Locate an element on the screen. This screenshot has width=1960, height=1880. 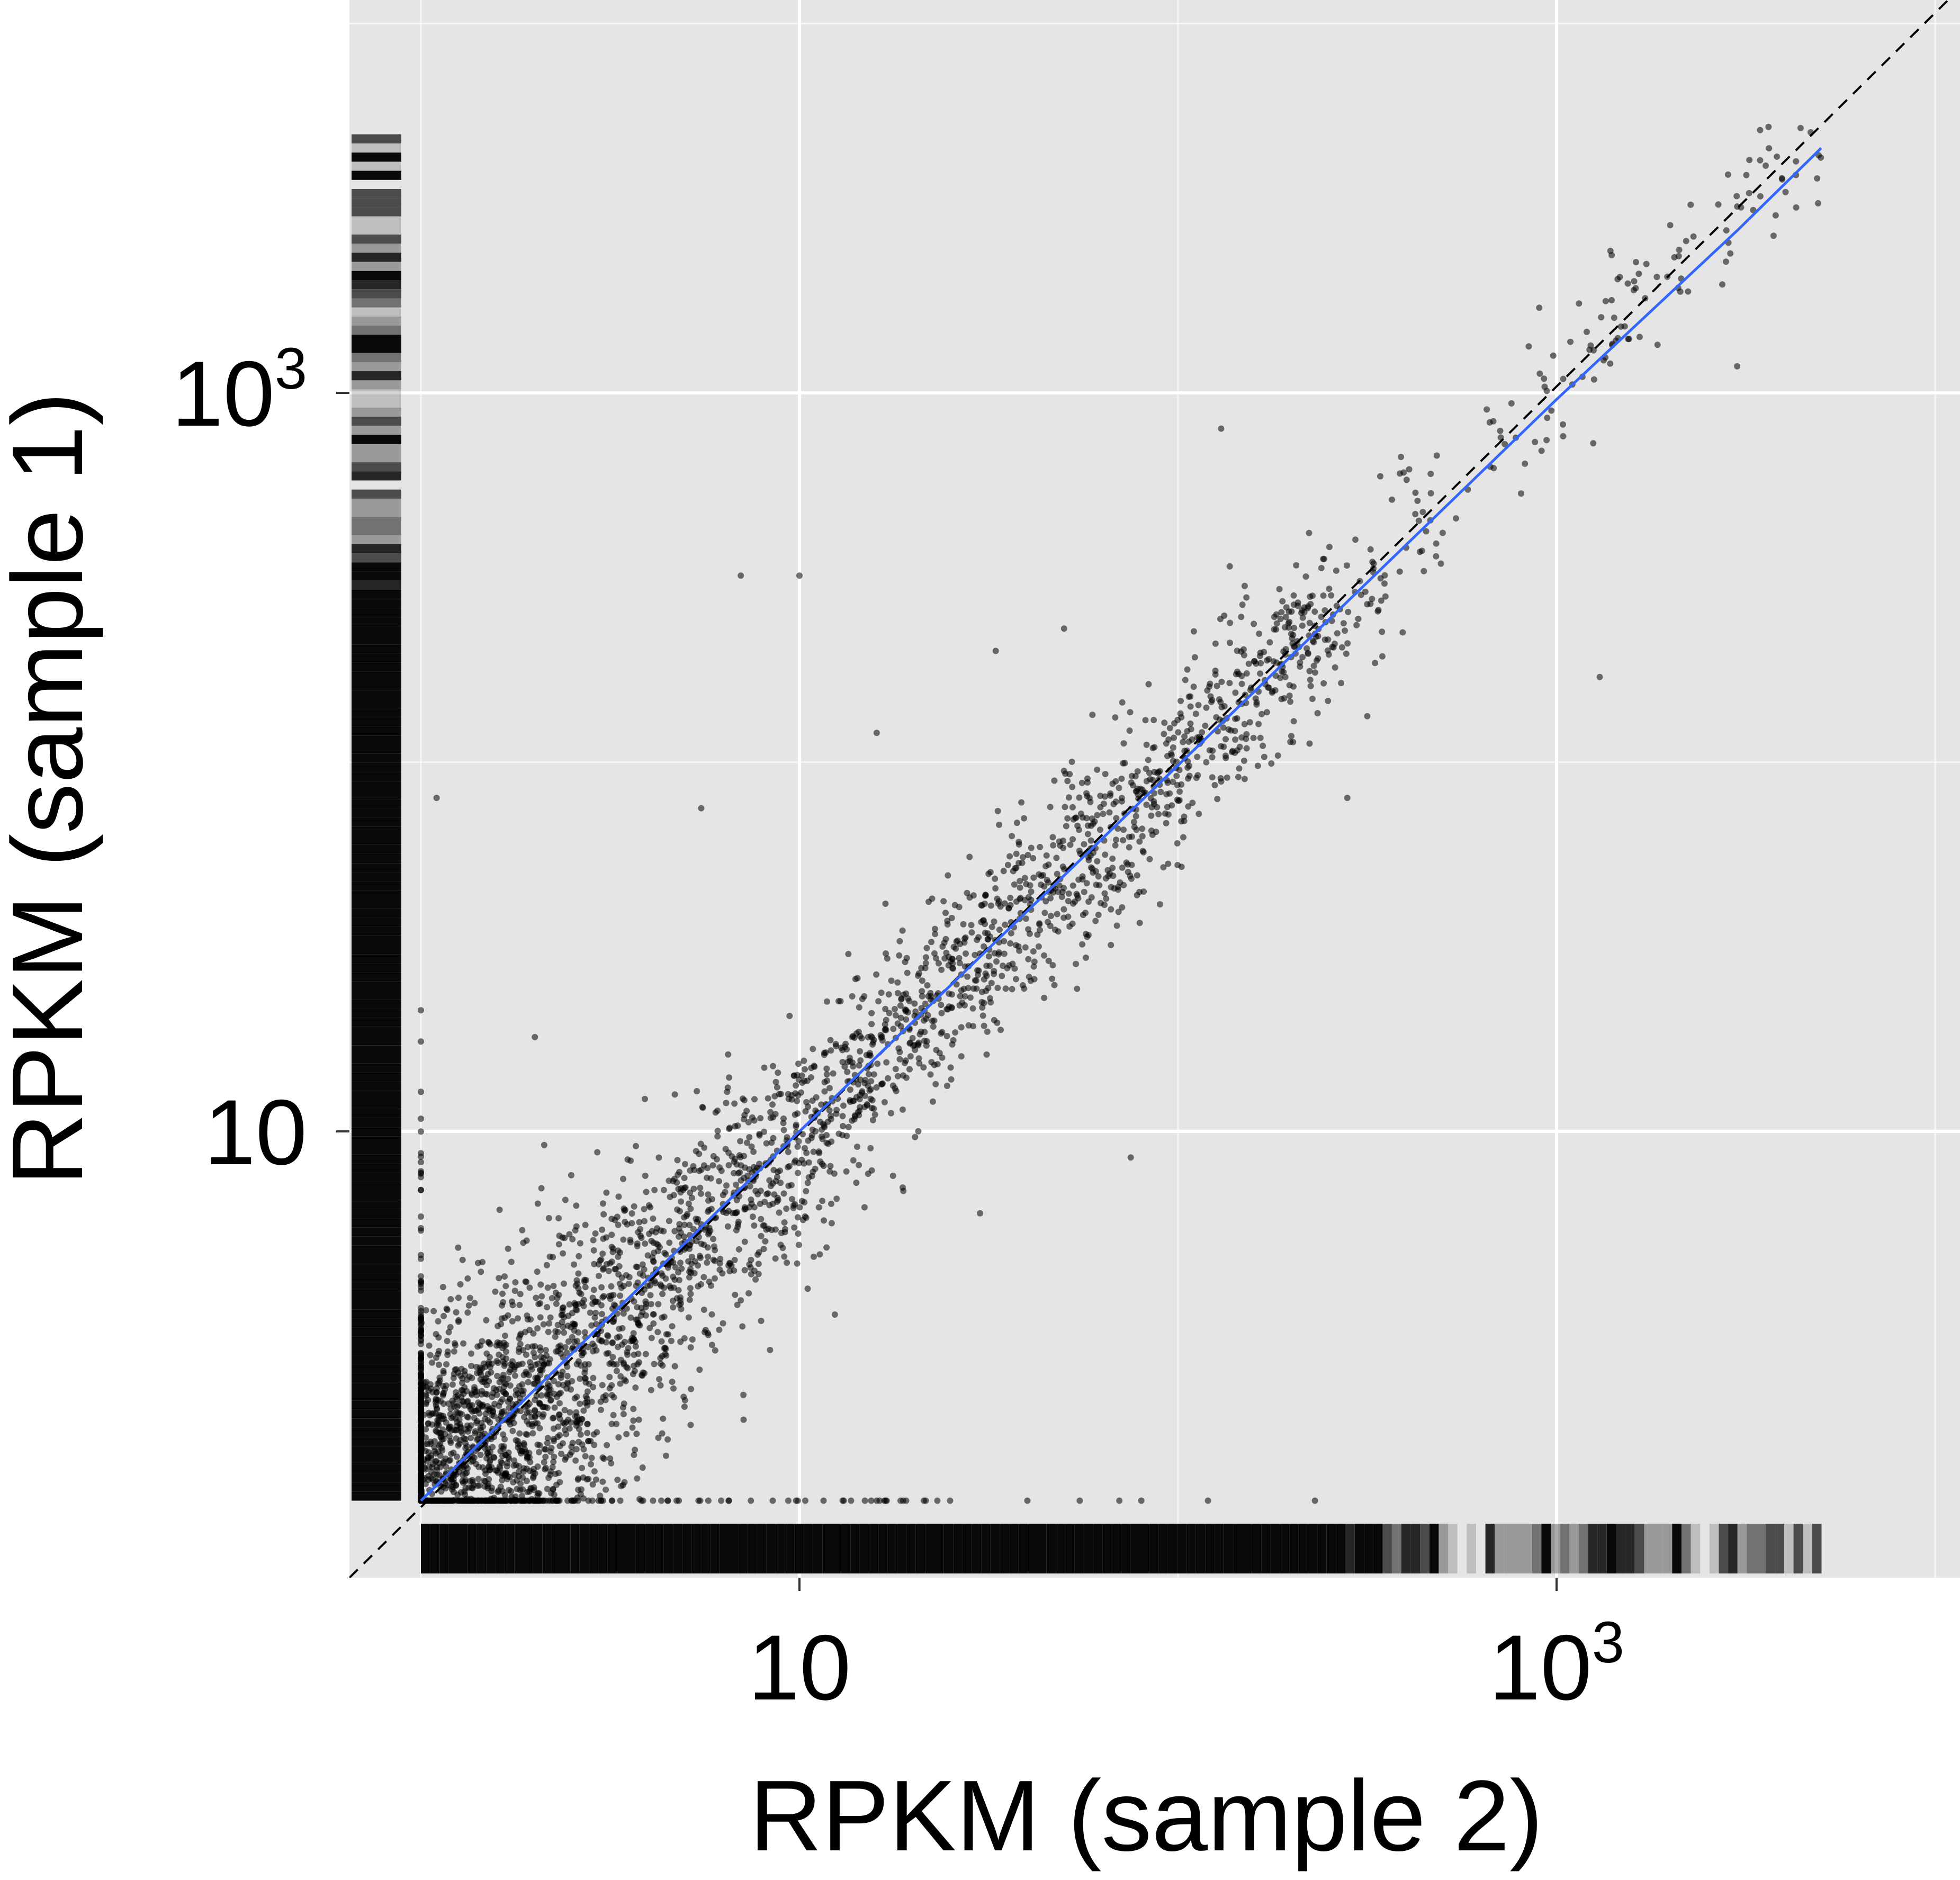
scatter-point-2070 is located at coordinates (796, 1126).